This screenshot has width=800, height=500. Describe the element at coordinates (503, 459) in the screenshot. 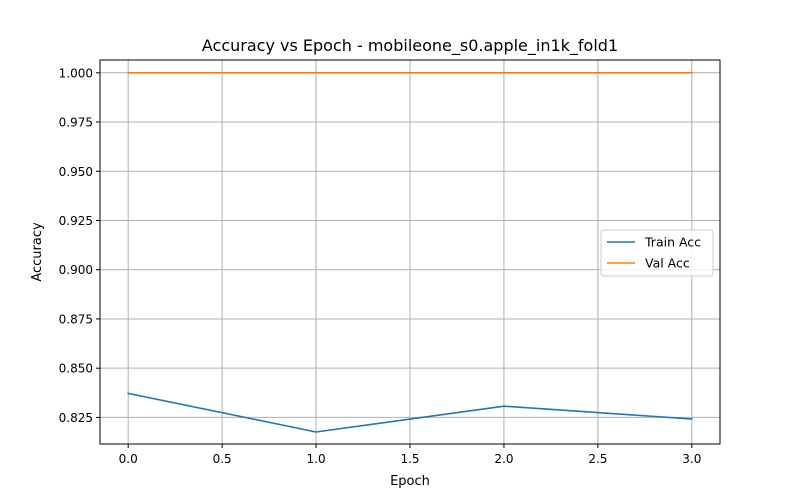

I see `x-tick-label: 2.0` at that location.